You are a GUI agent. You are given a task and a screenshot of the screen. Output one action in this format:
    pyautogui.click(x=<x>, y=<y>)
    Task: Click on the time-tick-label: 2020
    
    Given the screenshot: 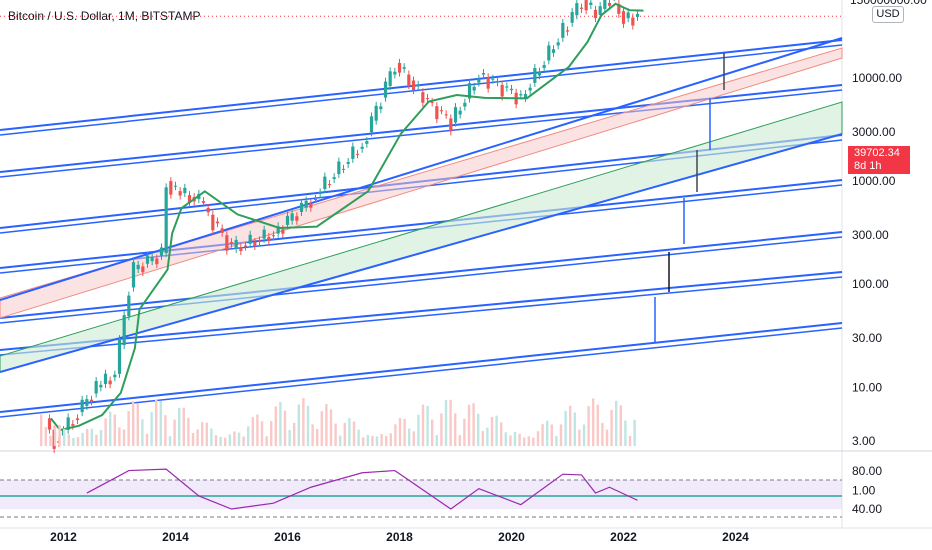 What is the action you would take?
    pyautogui.click(x=511, y=537)
    